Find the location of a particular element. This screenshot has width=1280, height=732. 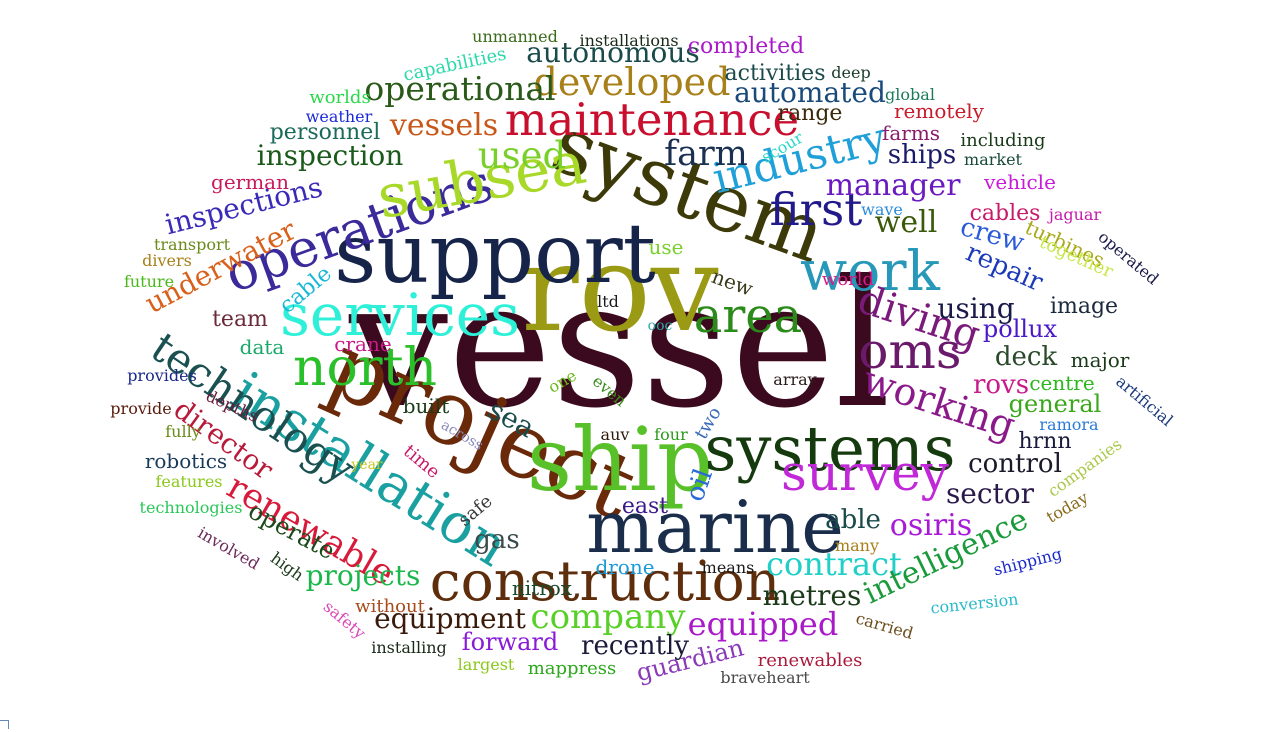

word-remotely: remotely is located at coordinates (939, 111).